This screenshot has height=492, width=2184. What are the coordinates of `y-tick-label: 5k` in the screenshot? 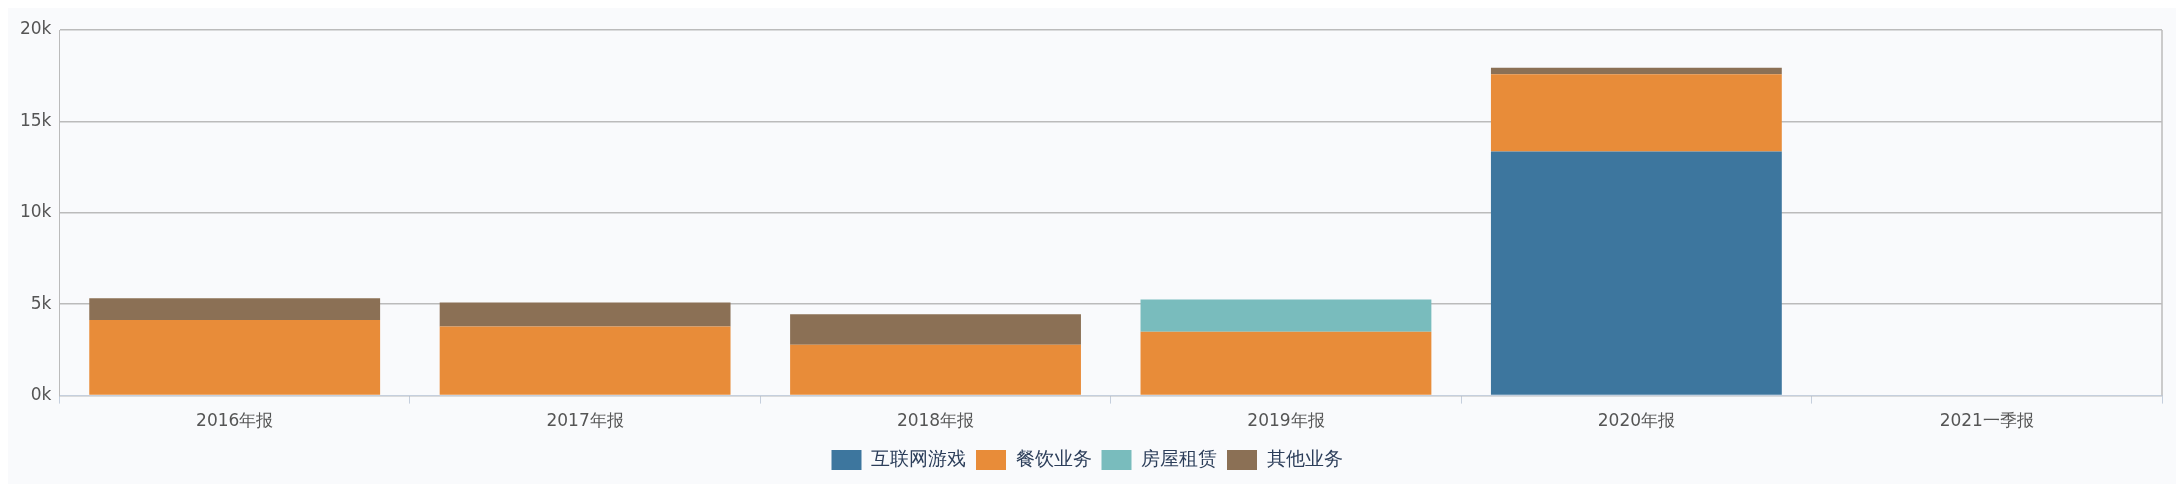 It's located at (41, 302).